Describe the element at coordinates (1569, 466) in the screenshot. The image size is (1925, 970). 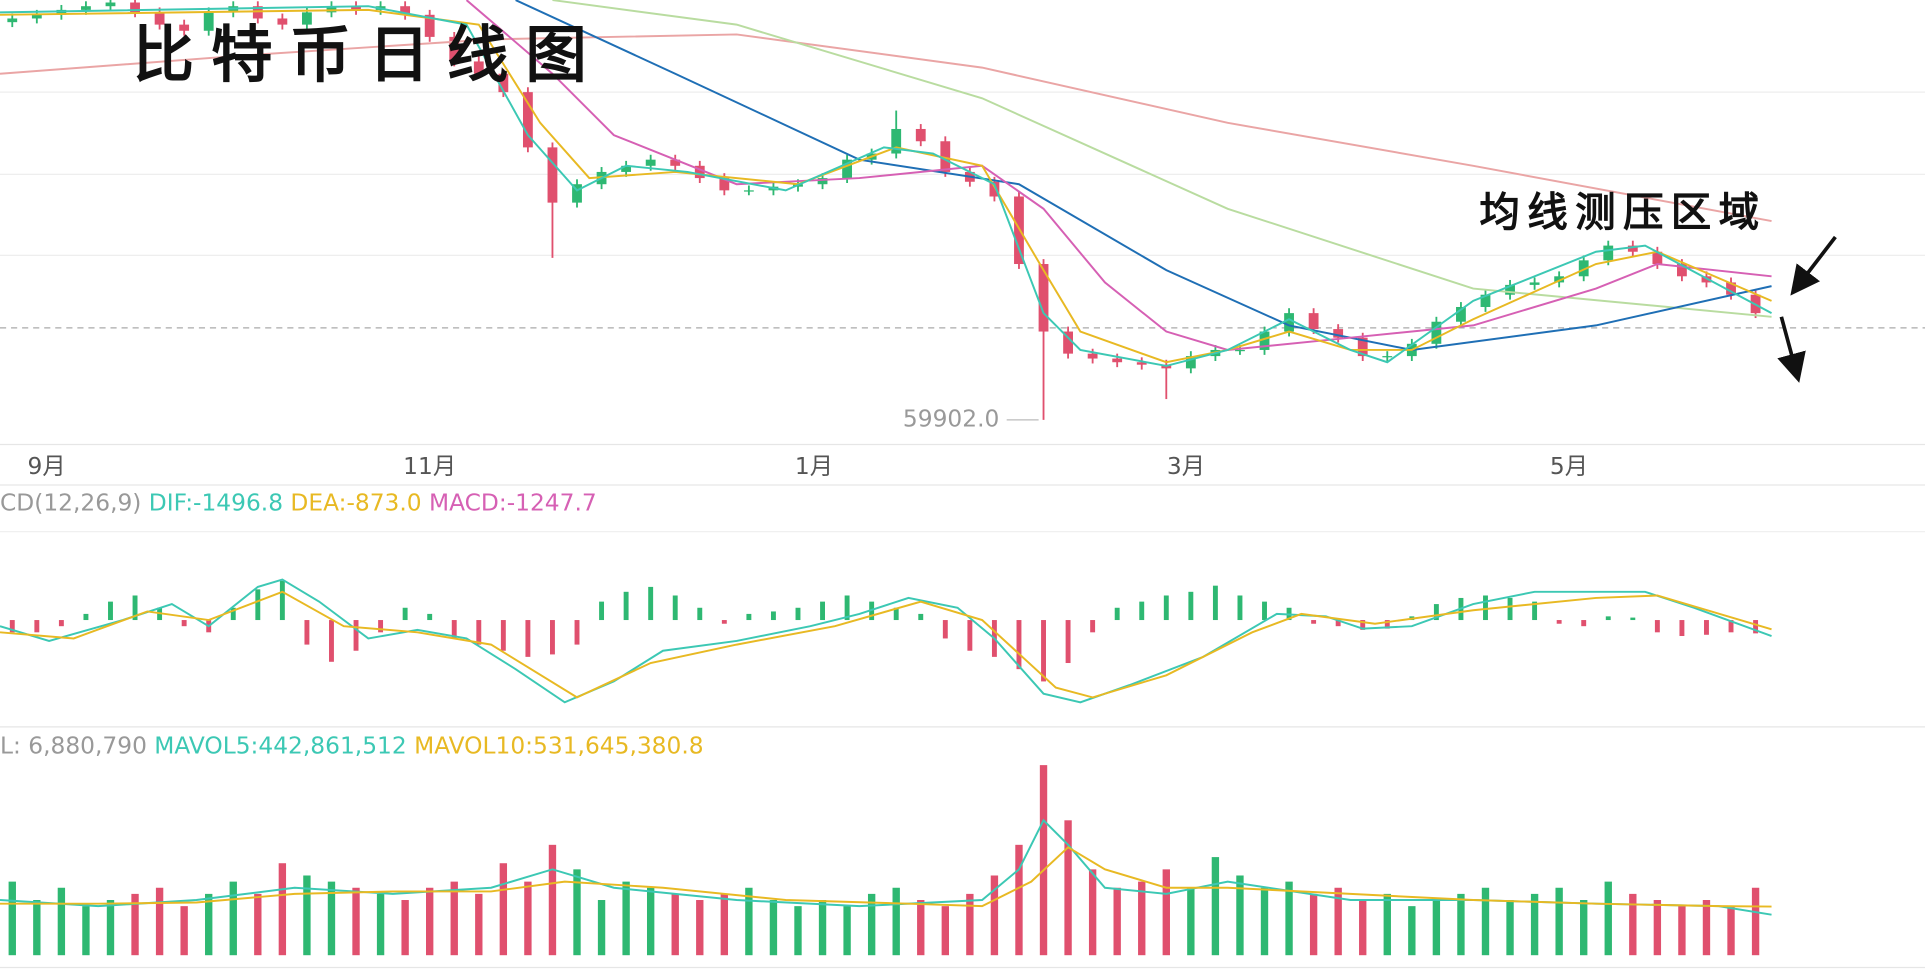
I see `x-tick-label: 5月` at that location.